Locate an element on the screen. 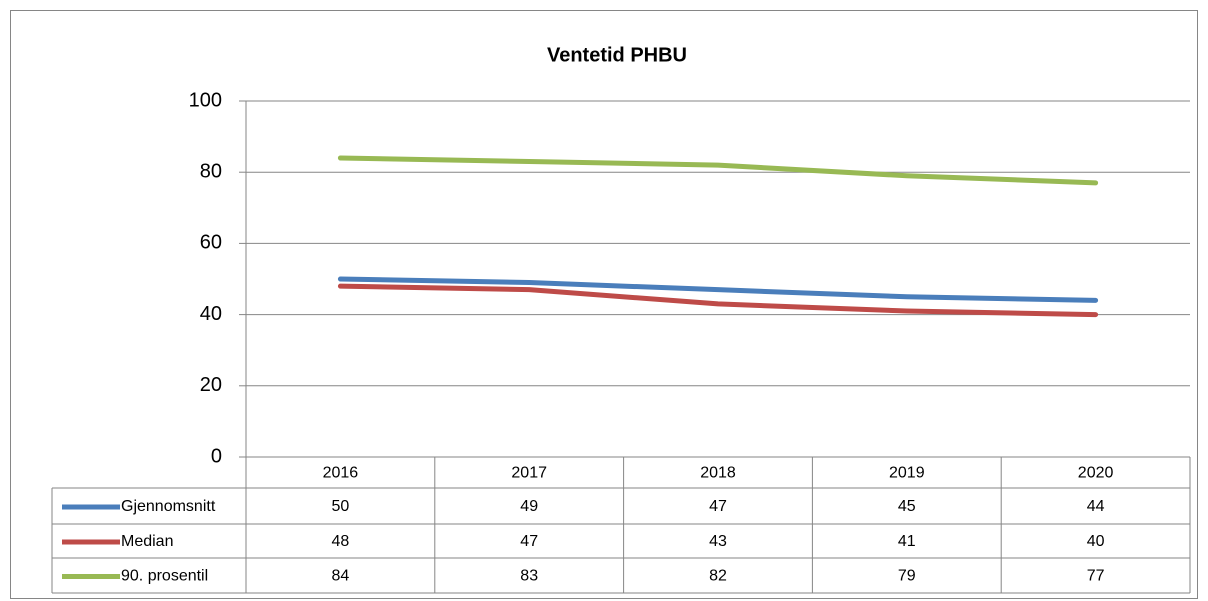  y-tick-label: 60 is located at coordinates (211, 243).